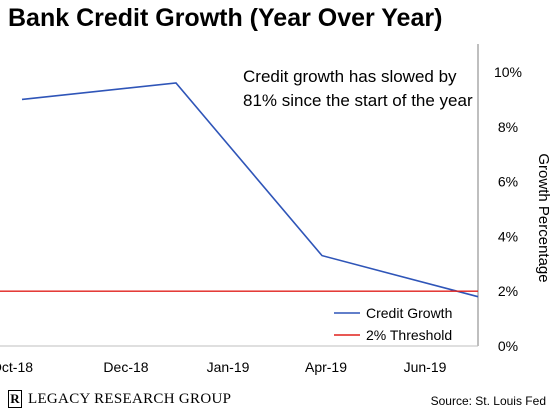 The image size is (560, 414). I want to click on legend: Credit Growth 2% Threshold, so click(393, 324).